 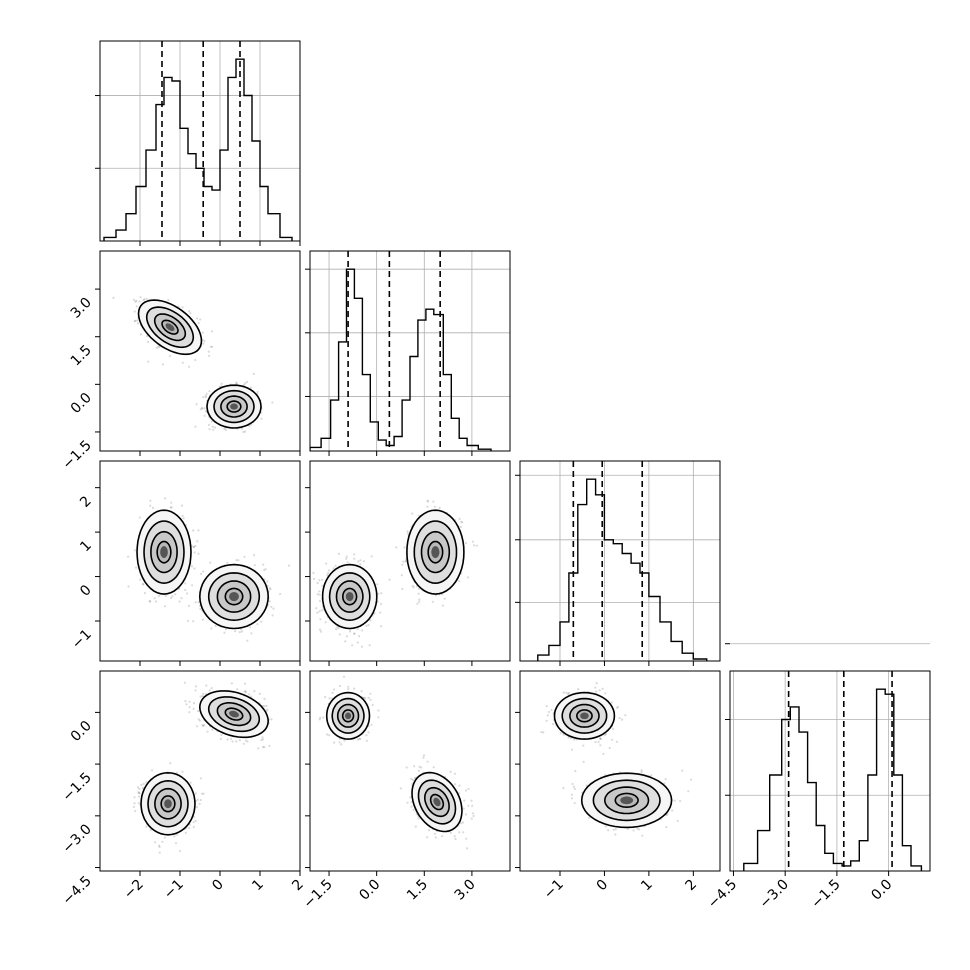 What do you see at coordinates (86, 591) in the screenshot?
I see `y-tick-label: 0` at bounding box center [86, 591].